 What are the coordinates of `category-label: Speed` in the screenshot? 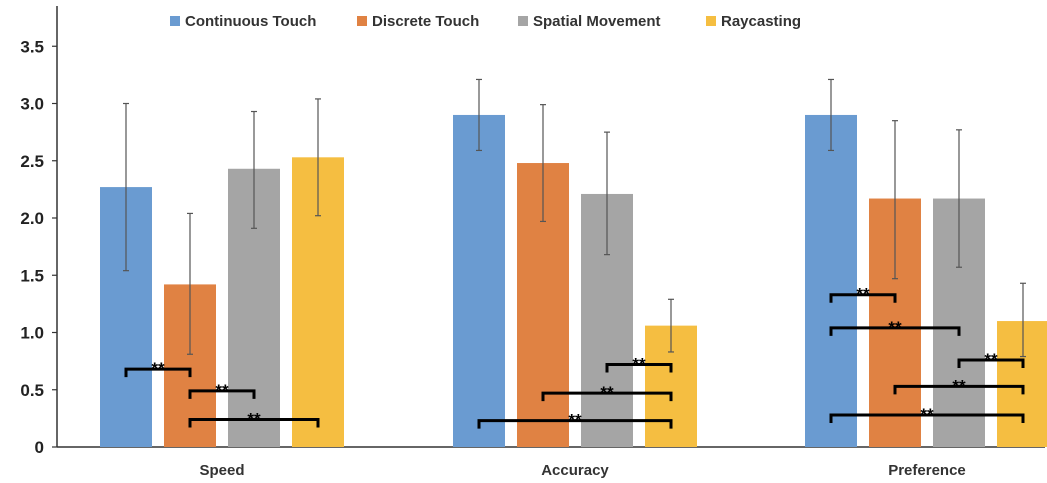 It's located at (221, 470).